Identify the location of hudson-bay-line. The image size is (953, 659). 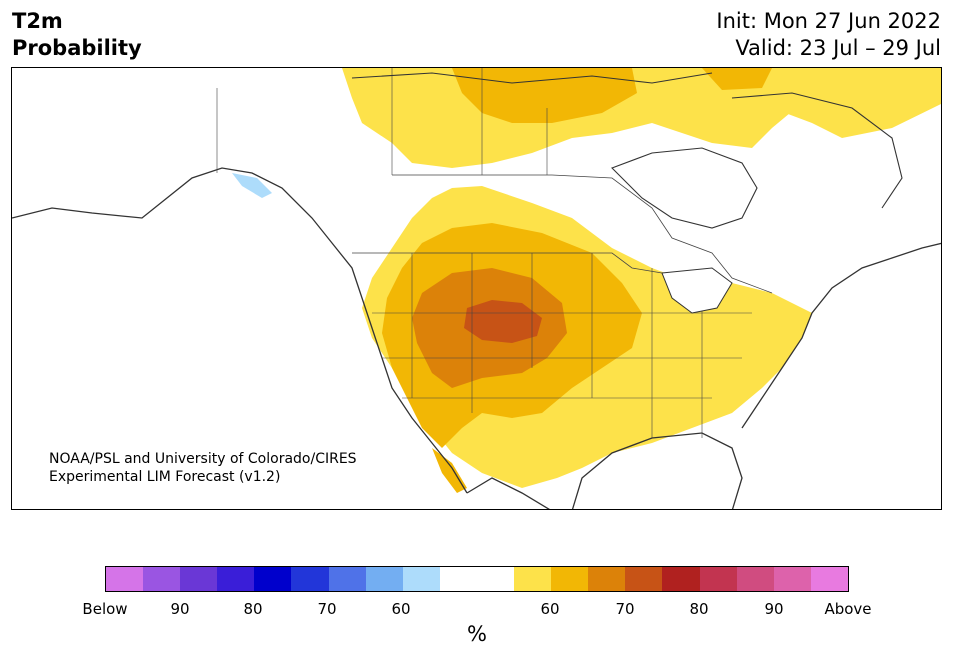
(684, 188).